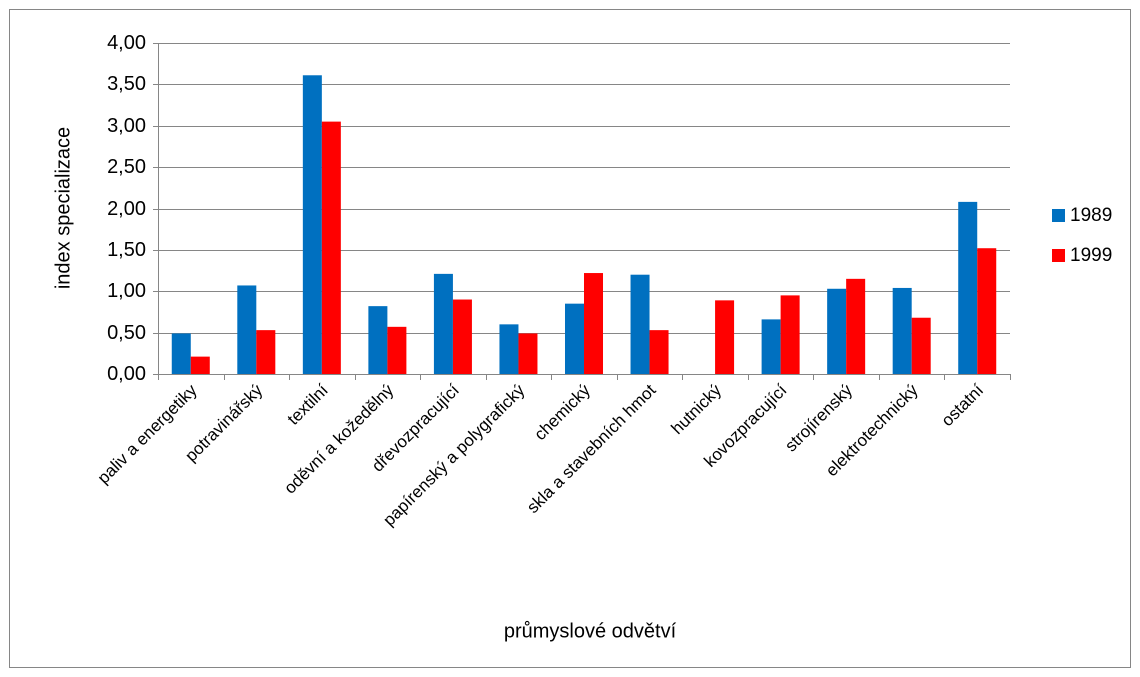 The width and height of the screenshot is (1140, 677). I want to click on x-axis-title: průmyslové odvětví, so click(590, 631).